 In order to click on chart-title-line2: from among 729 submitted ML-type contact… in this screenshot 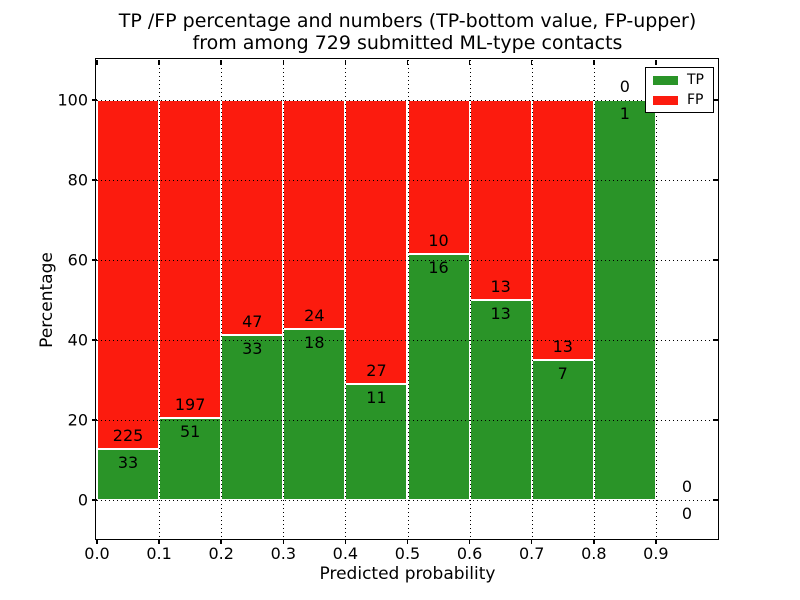, I will do `click(407, 43)`.